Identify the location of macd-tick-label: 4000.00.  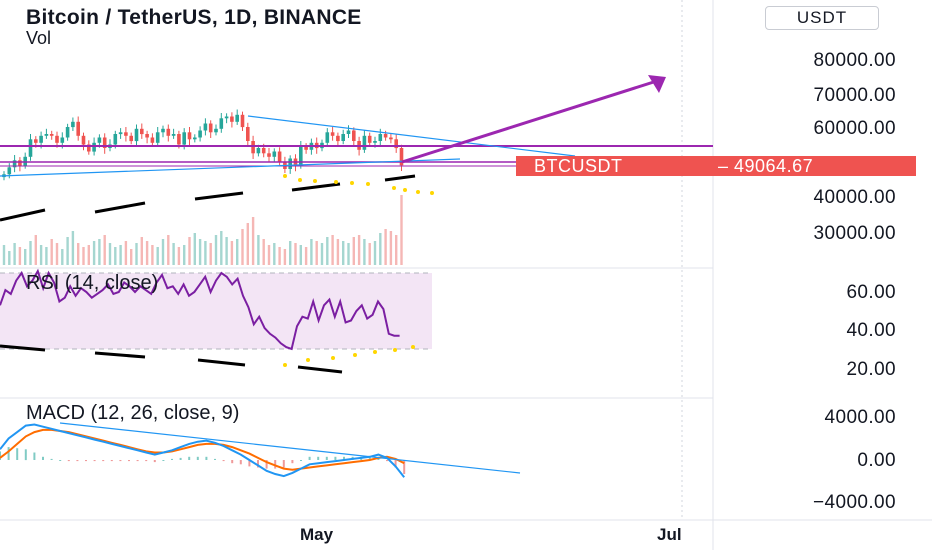
(860, 417).